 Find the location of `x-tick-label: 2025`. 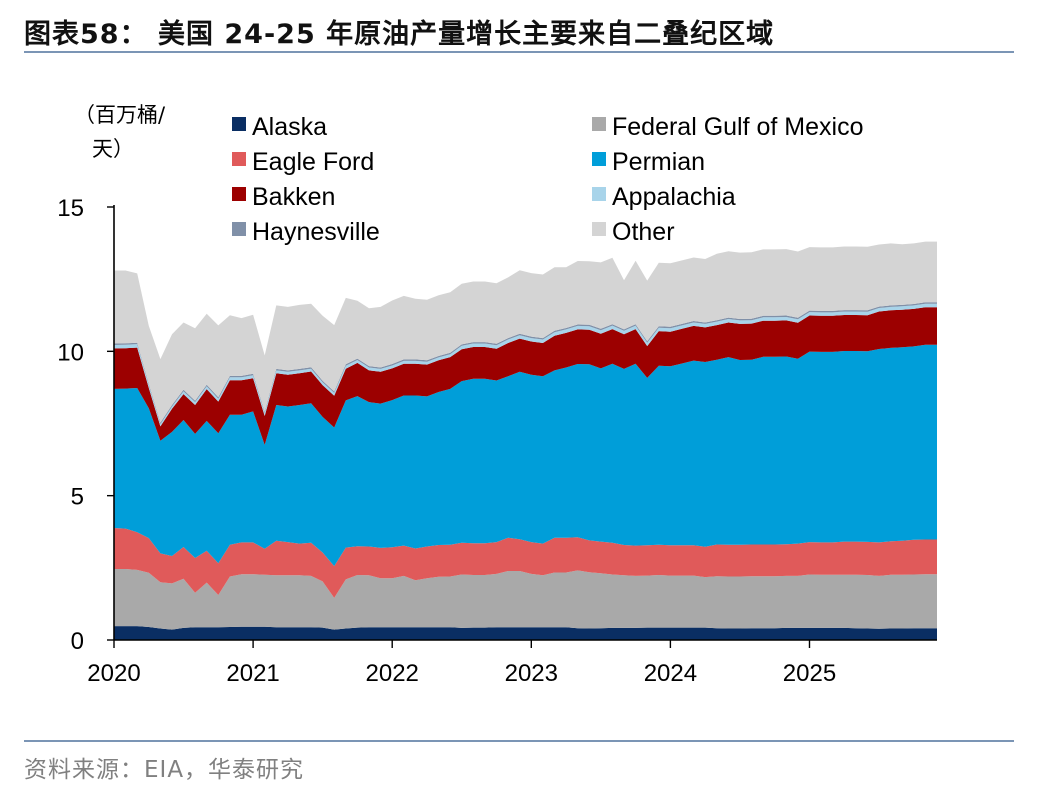

x-tick-label: 2025 is located at coordinates (809, 673).